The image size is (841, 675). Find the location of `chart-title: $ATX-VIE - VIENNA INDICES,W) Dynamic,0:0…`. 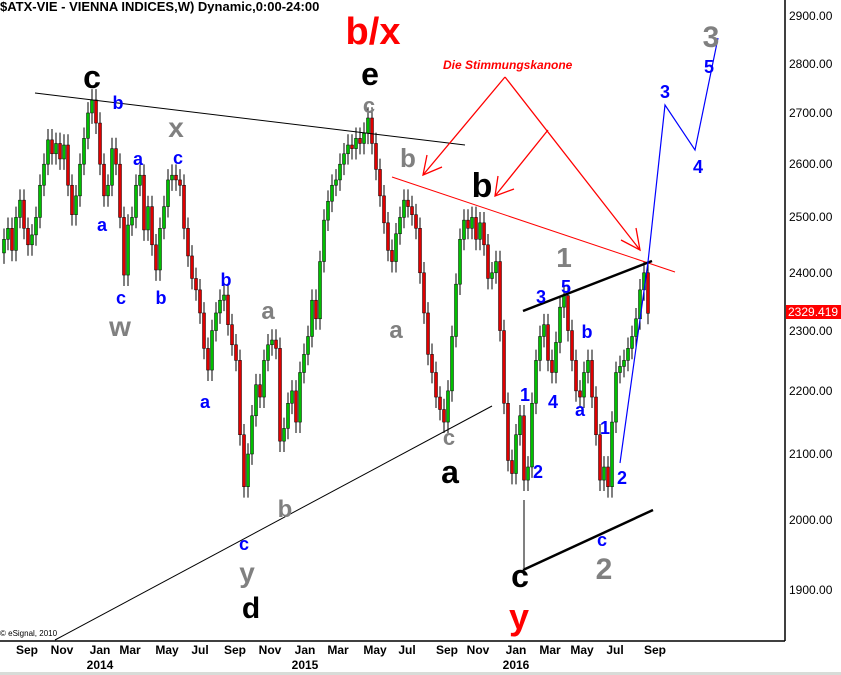

chart-title: $ATX-VIE - VIENNA INDICES,W) Dynamic,0:0… is located at coordinates (160, 7).